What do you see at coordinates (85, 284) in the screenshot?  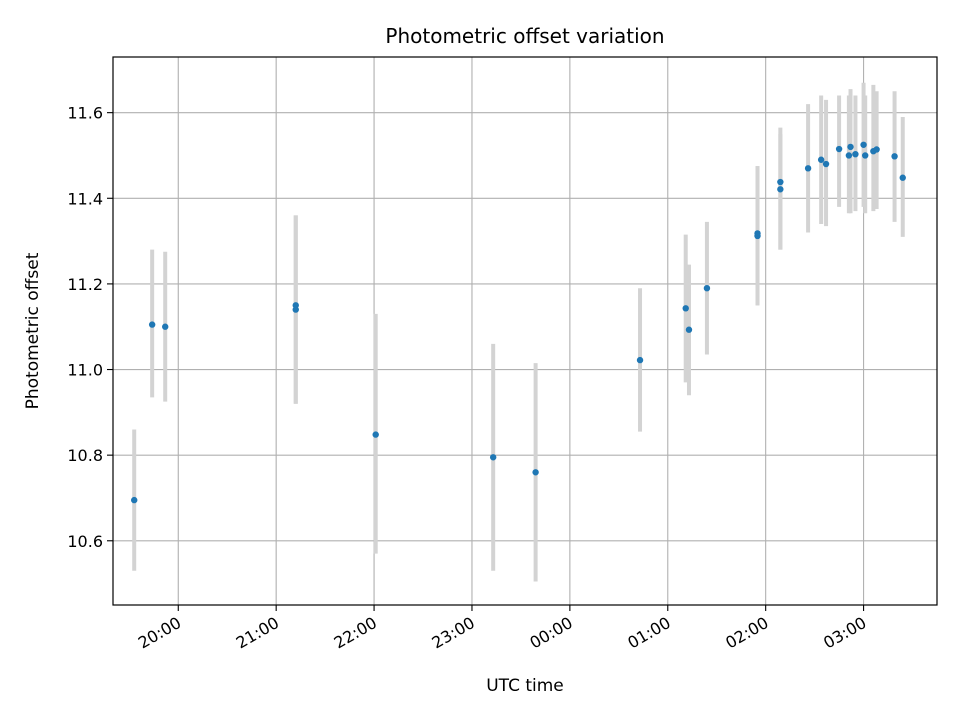 I see `y-tick-label: 11.2` at bounding box center [85, 284].